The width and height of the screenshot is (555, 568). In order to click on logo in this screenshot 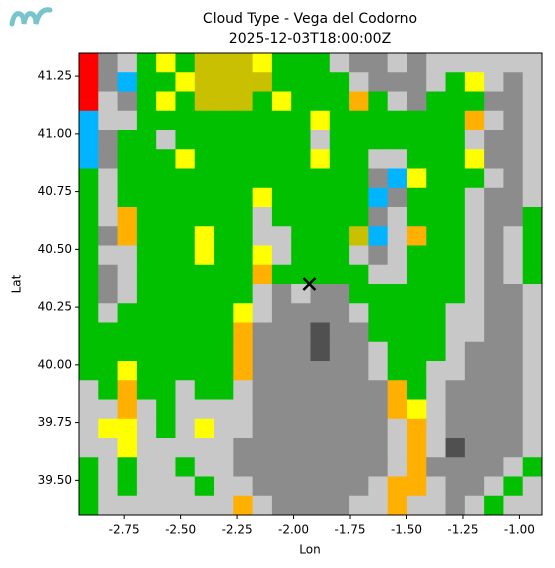, I will do `click(31, 17)`.